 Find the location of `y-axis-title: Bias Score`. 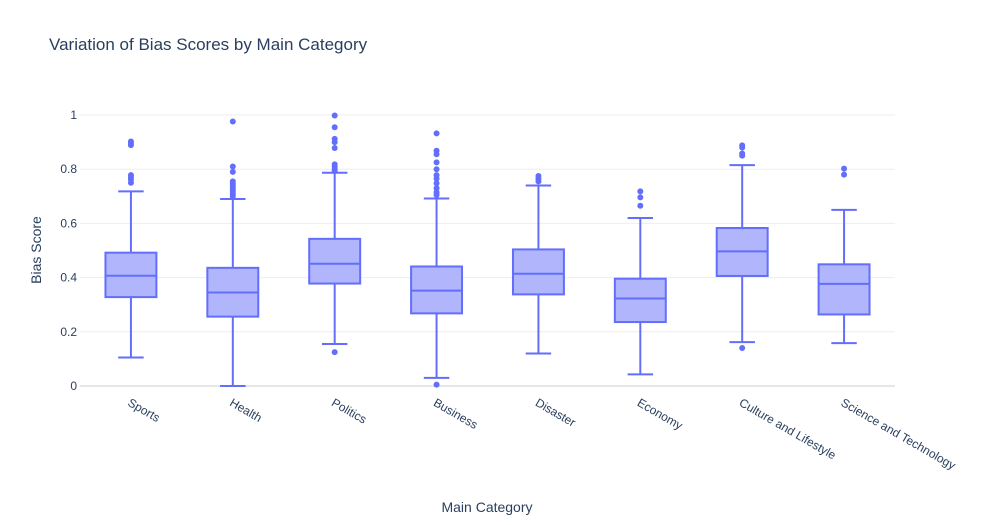

y-axis-title: Bias Score is located at coordinates (36, 250).